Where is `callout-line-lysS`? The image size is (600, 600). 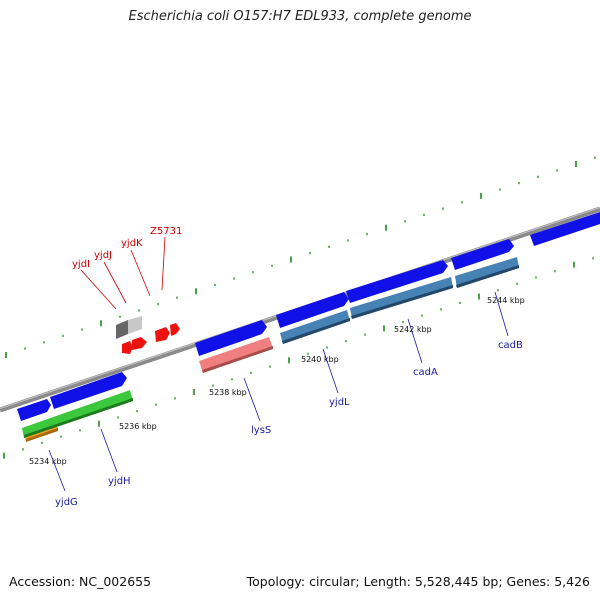
callout-line-lysS is located at coordinates (252, 399).